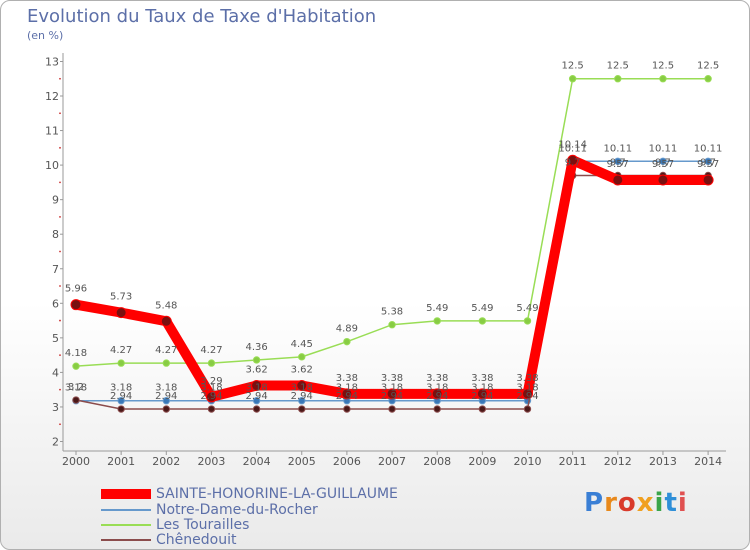 The image size is (750, 550). Describe the element at coordinates (76, 461) in the screenshot. I see `x-tick-label: 2000` at that location.